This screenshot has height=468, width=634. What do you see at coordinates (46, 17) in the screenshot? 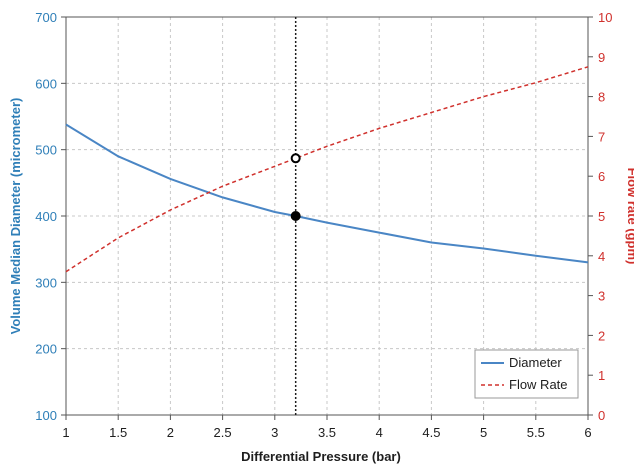
I see `y-left-tick-label: 700` at bounding box center [46, 17].